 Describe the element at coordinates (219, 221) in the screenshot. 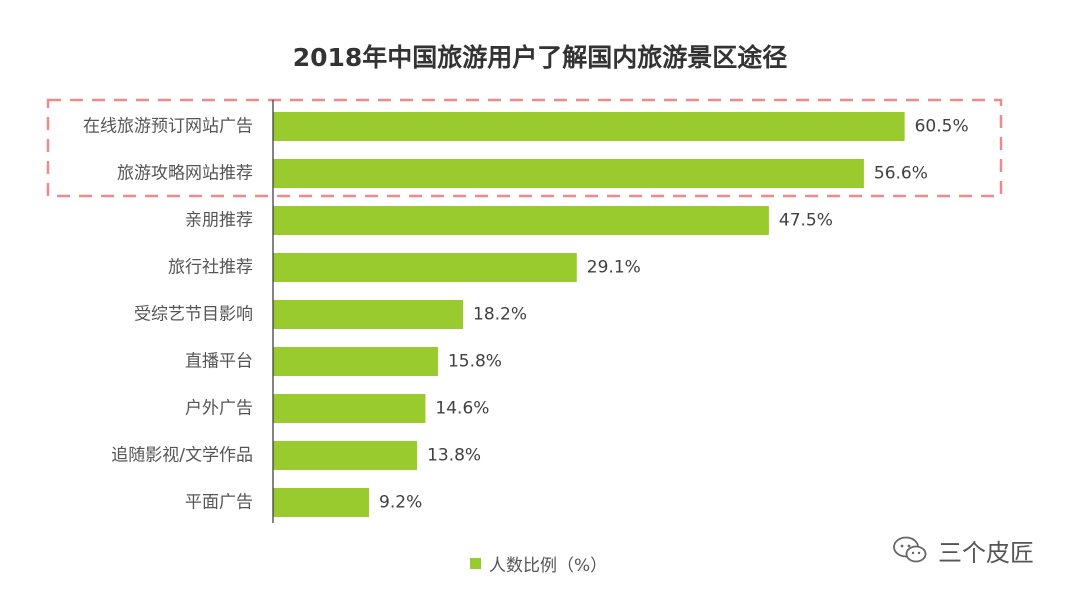

I see `category-label: 亲朋推荐` at that location.